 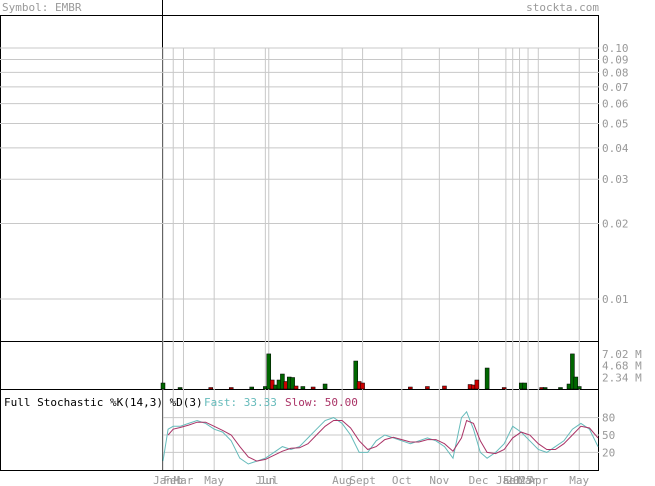 What do you see at coordinates (615, 48) in the screenshot?
I see `price-tick-label: 0.10` at bounding box center [615, 48].